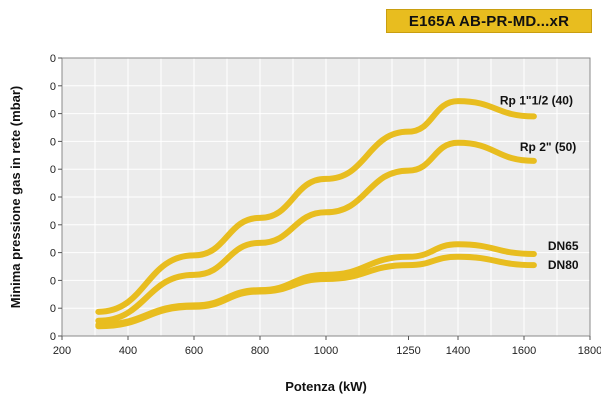 The height and width of the screenshot is (397, 601). Describe the element at coordinates (326, 351) in the screenshot. I see `x-tick-label: 1000` at that location.